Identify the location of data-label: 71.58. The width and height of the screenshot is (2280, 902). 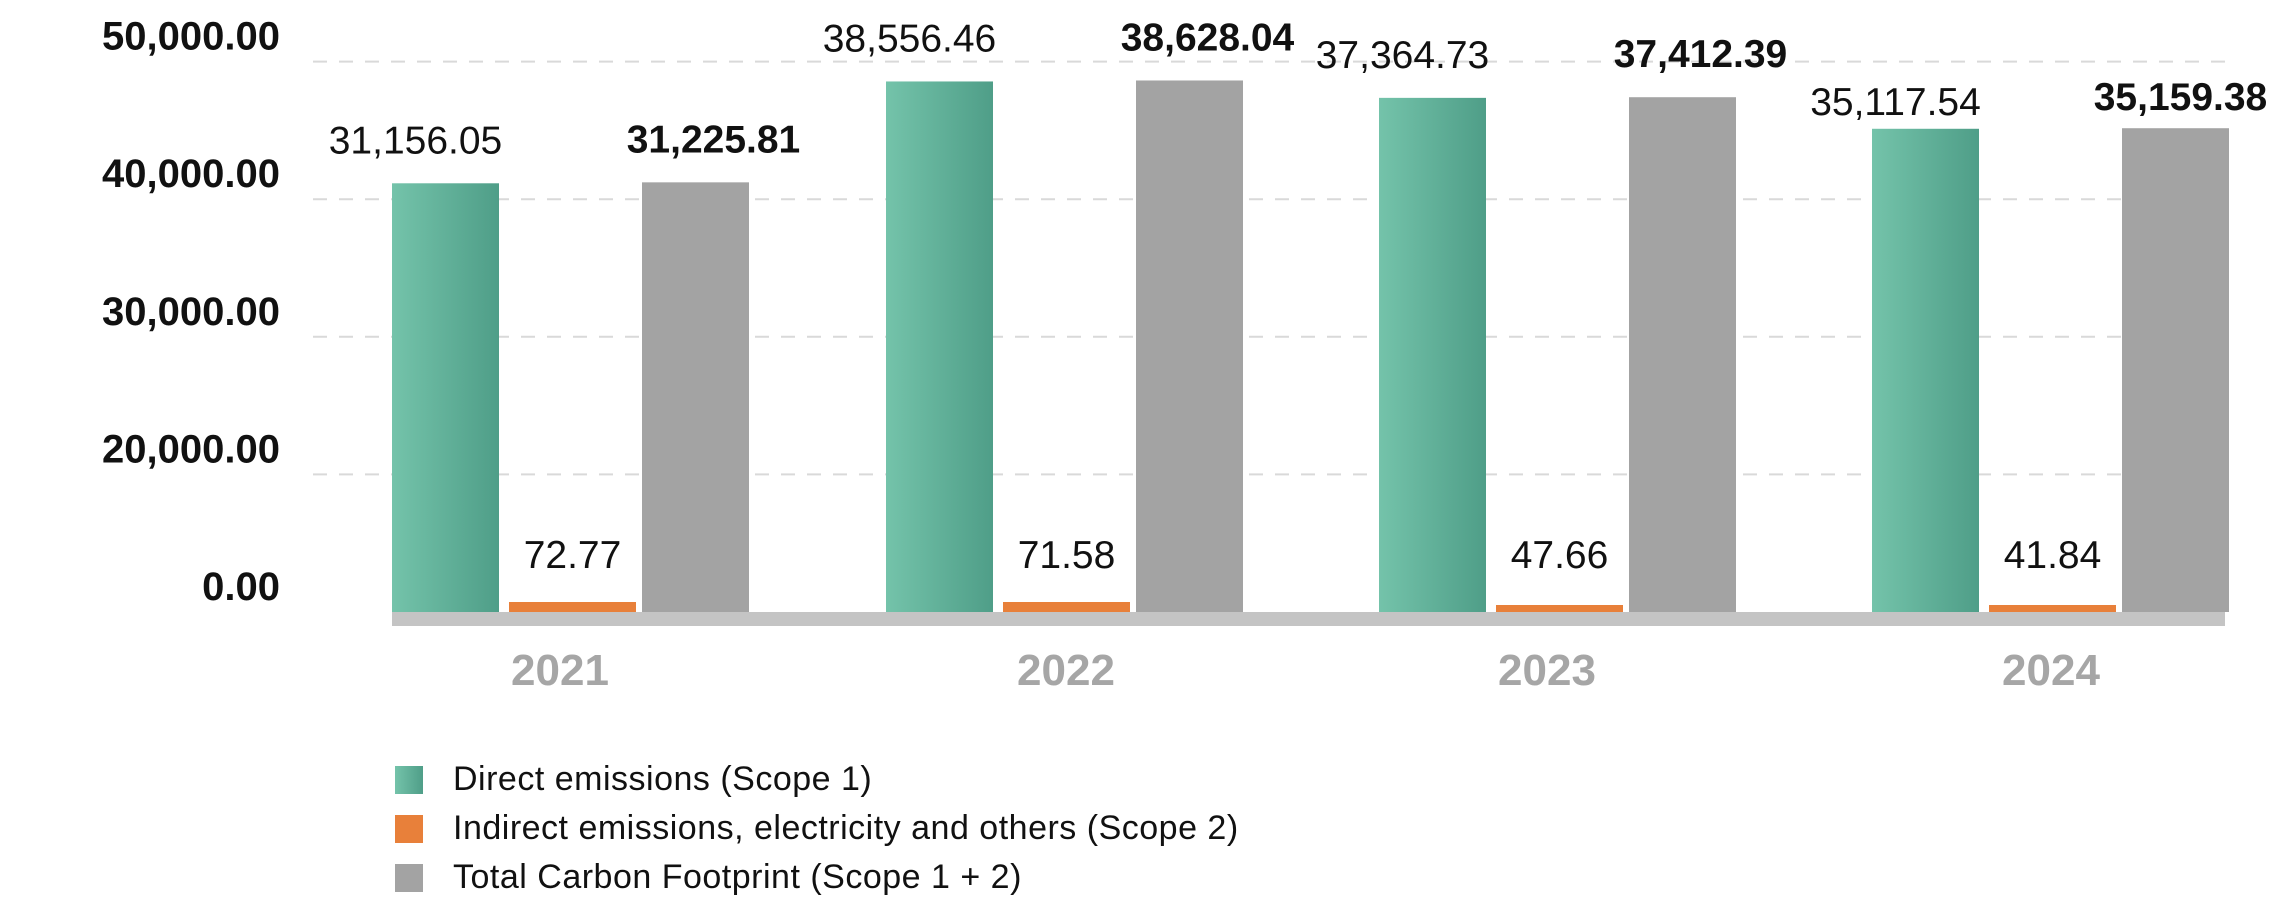
(1067, 555).